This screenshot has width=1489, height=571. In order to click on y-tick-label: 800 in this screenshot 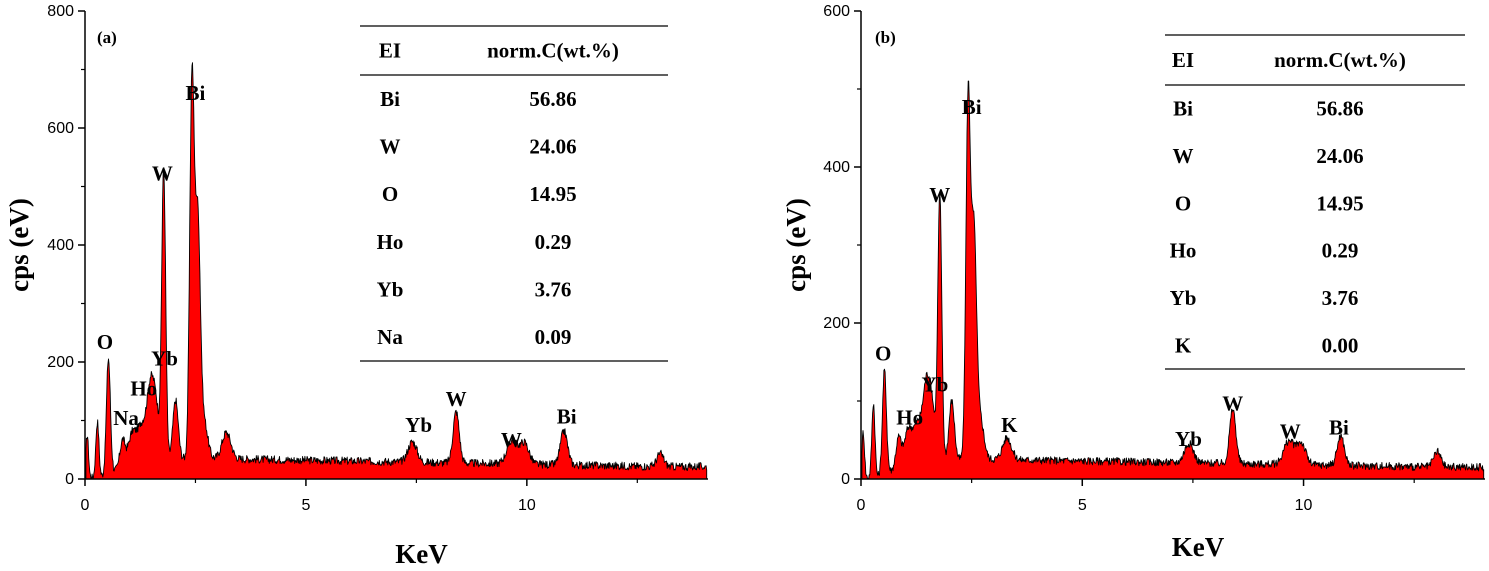, I will do `click(60, 11)`.